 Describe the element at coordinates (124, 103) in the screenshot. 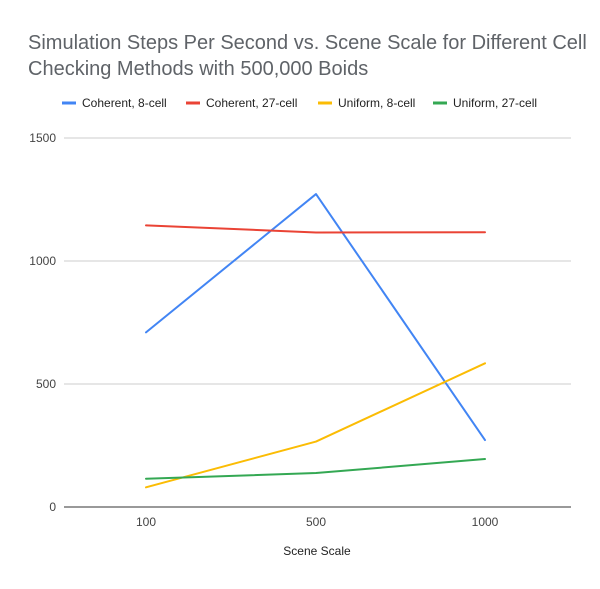

I see `legend-label: Coherent, 8-cell` at that location.